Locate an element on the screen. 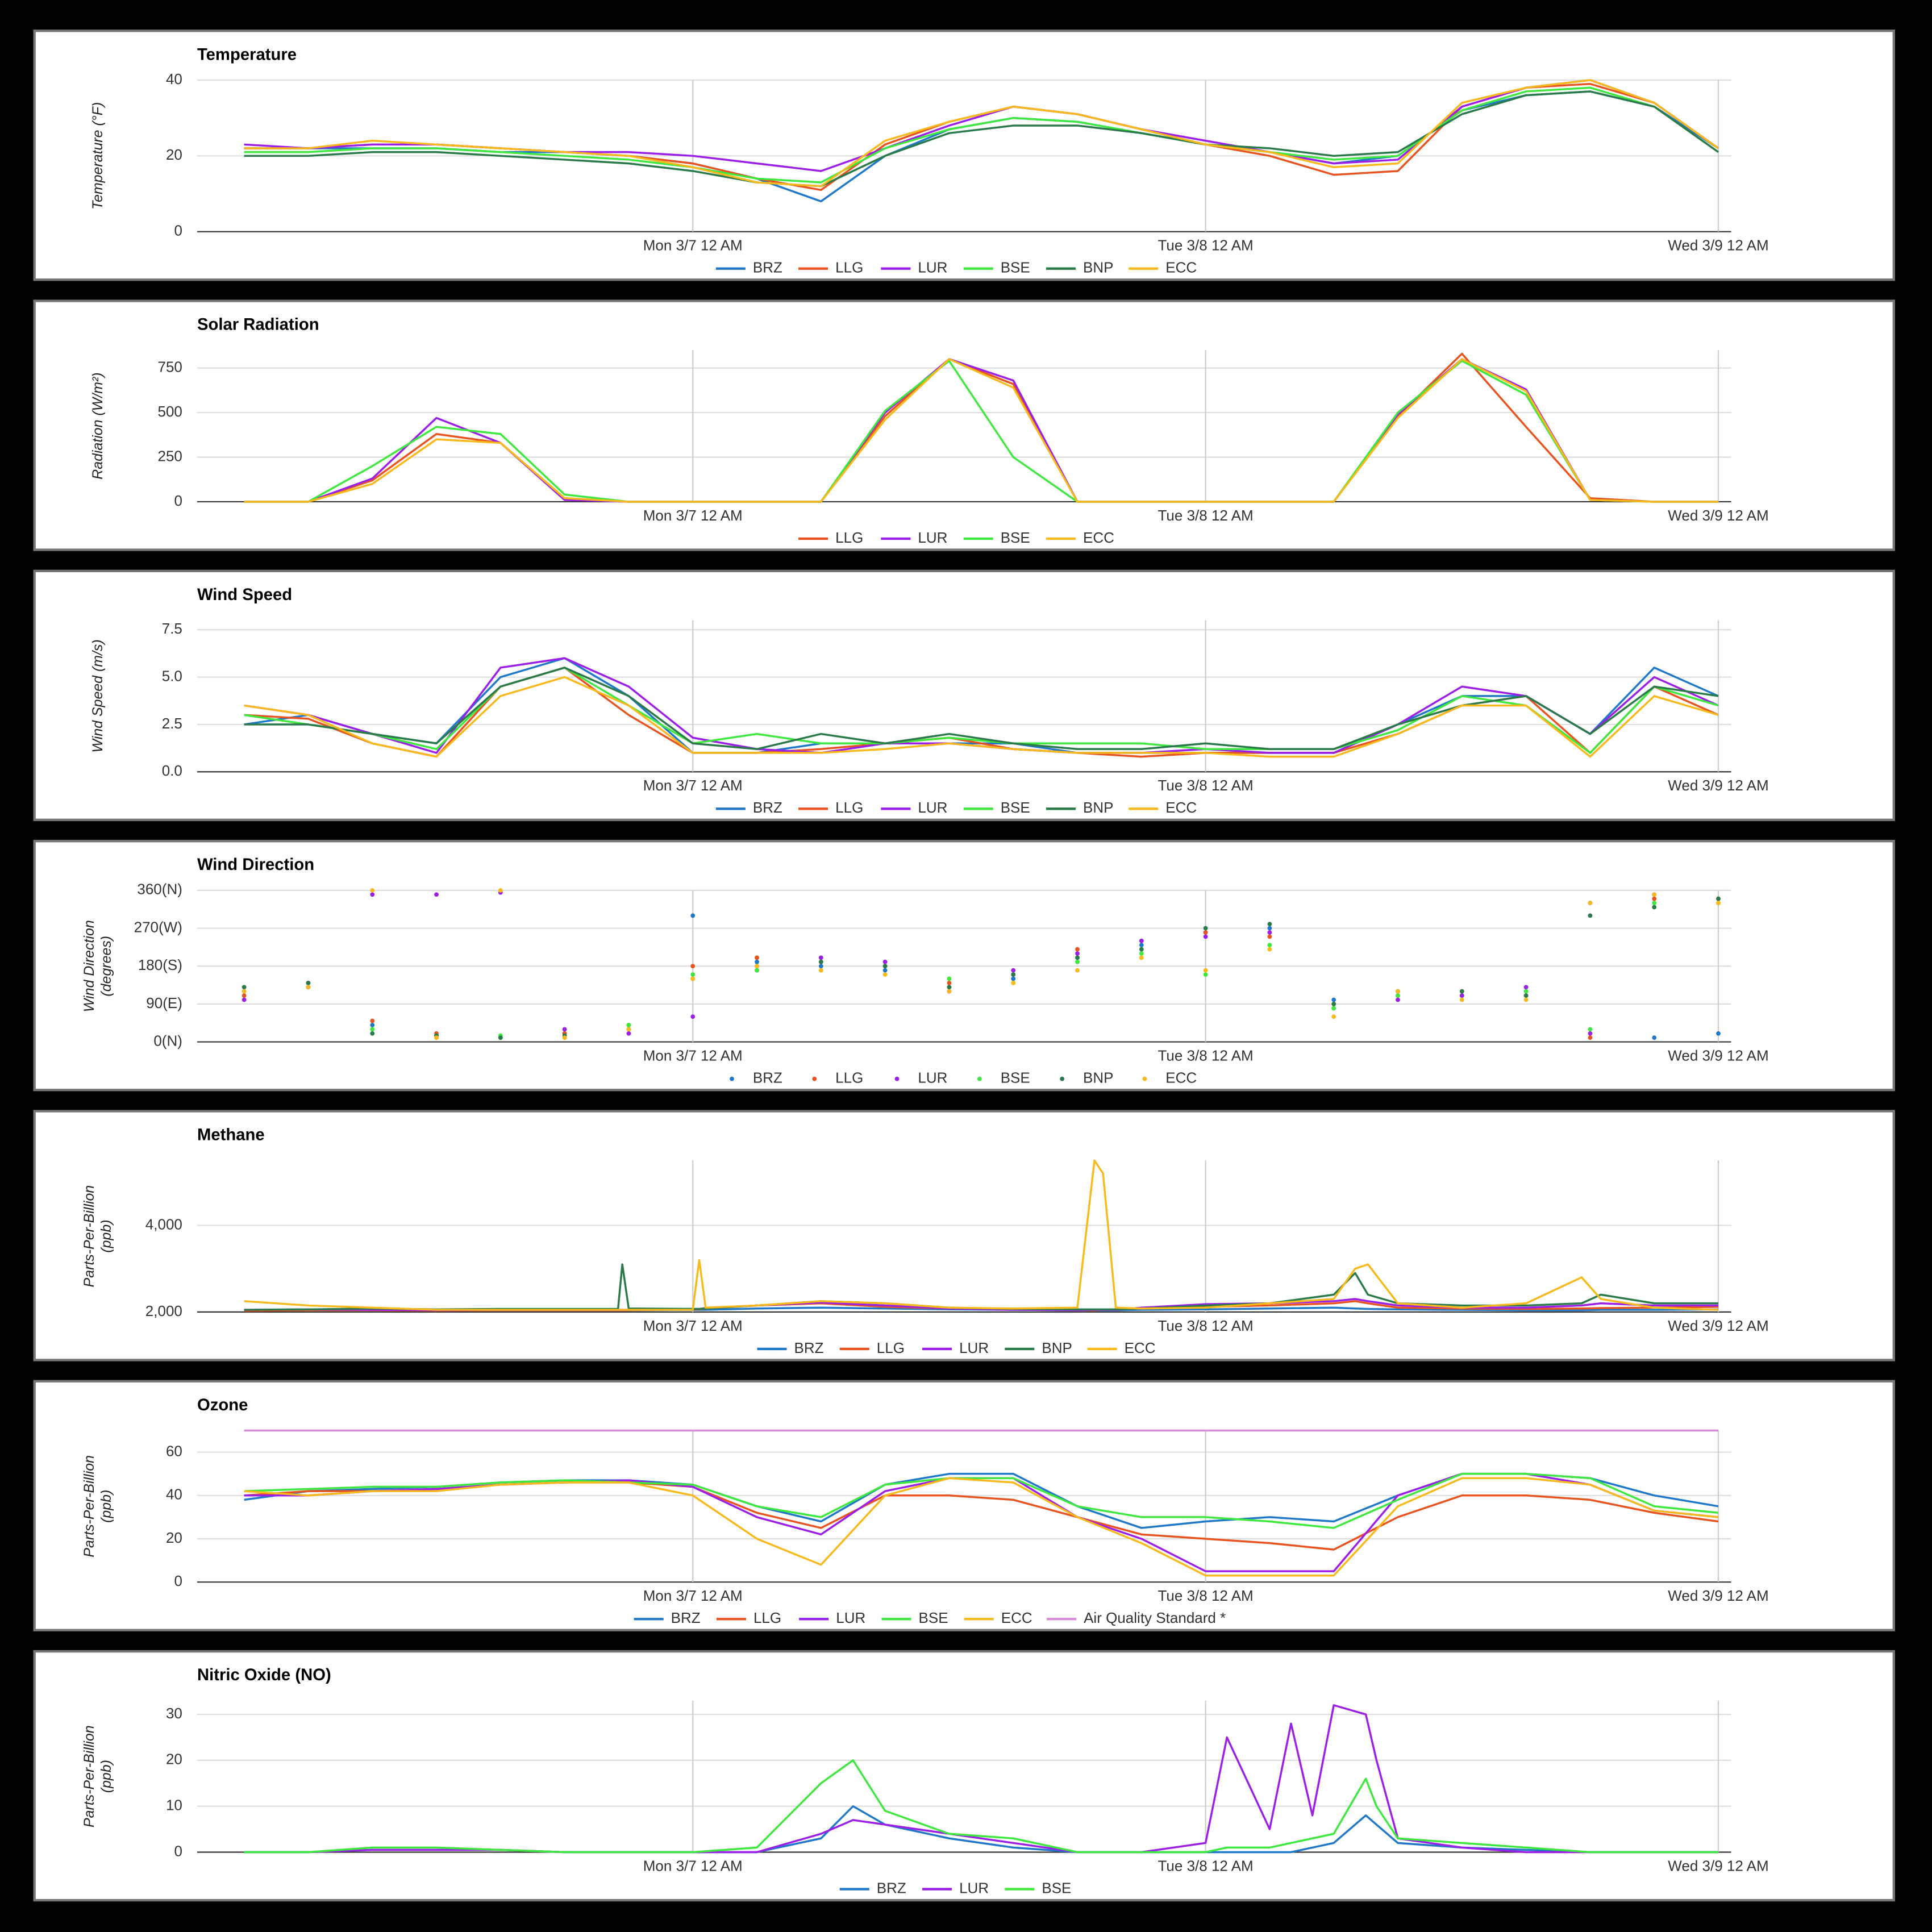  chart-title: Wind Speed is located at coordinates (244, 595).